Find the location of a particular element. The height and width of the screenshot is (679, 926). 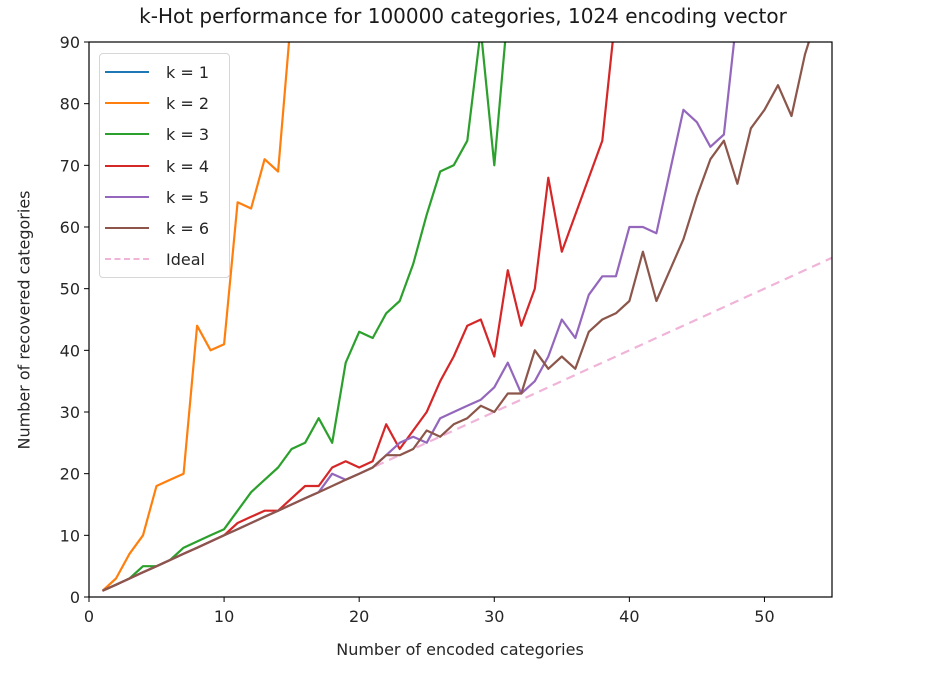

legend-label: k = 2 is located at coordinates (188, 103).